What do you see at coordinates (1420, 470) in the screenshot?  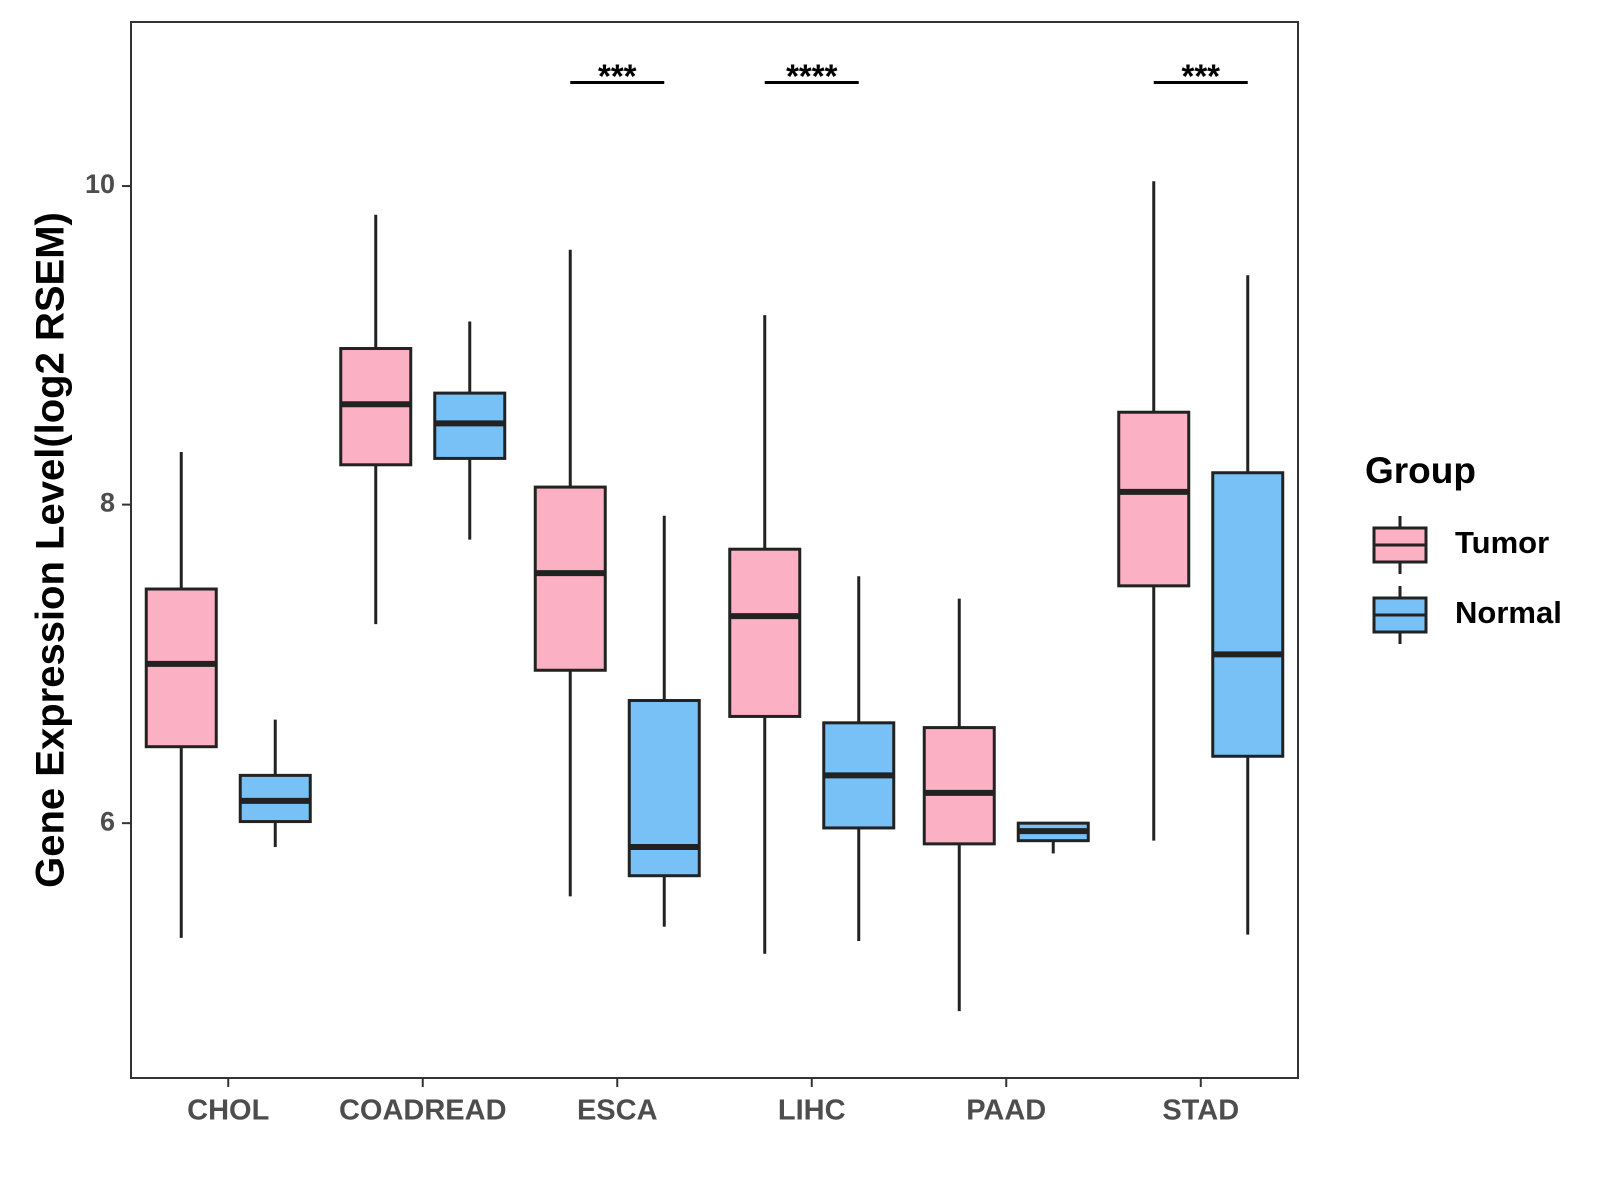 I see `legend-title: Group` at bounding box center [1420, 470].